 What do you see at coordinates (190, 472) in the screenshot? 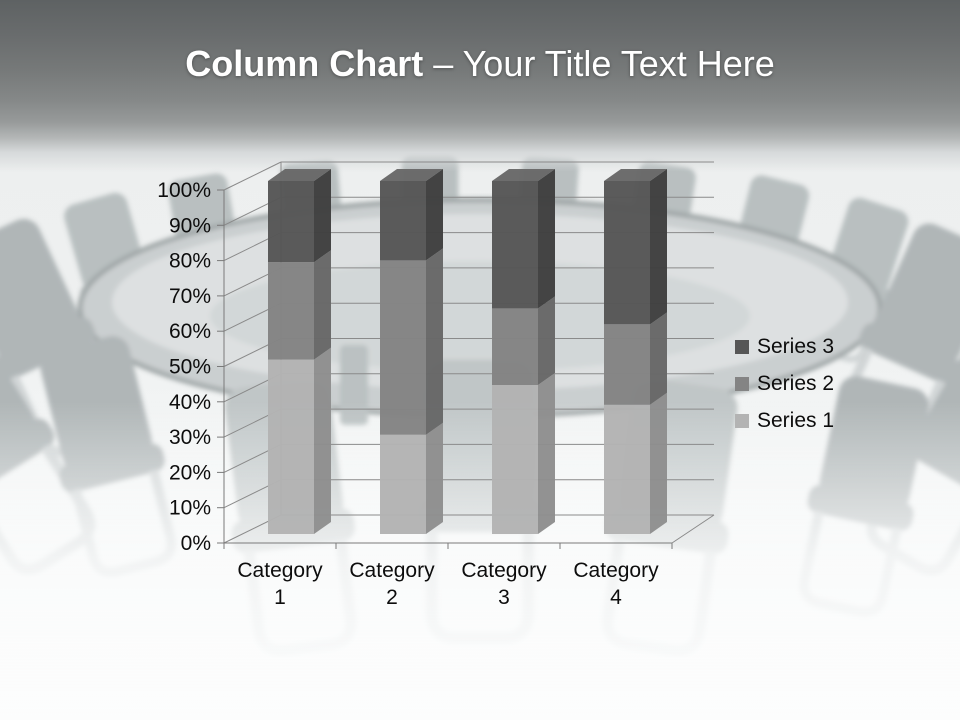
I see `y-axis-tick-label: 20%` at bounding box center [190, 472].